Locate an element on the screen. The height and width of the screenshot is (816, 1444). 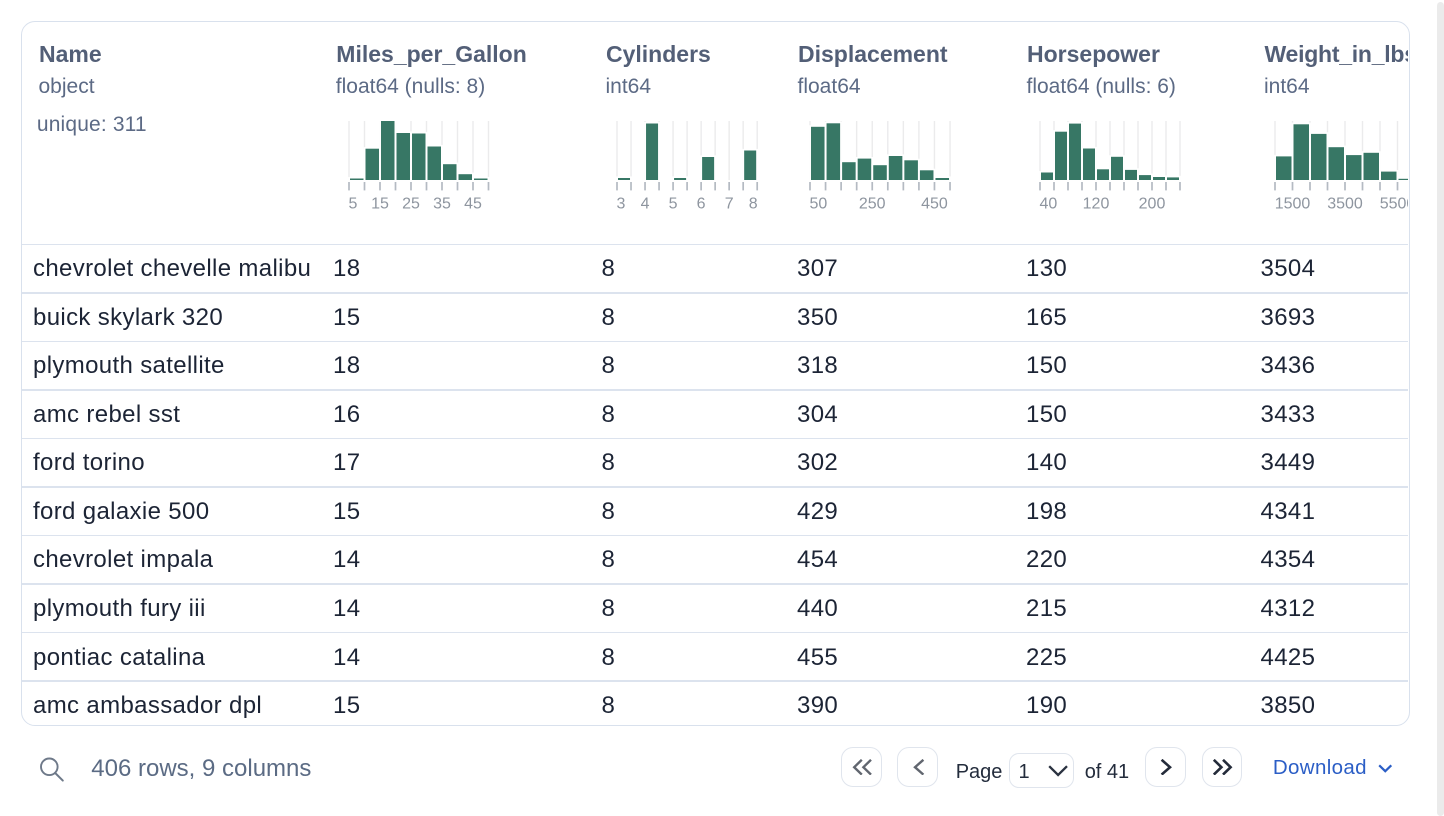
svg-text: 25 is located at coordinates (411, 204).